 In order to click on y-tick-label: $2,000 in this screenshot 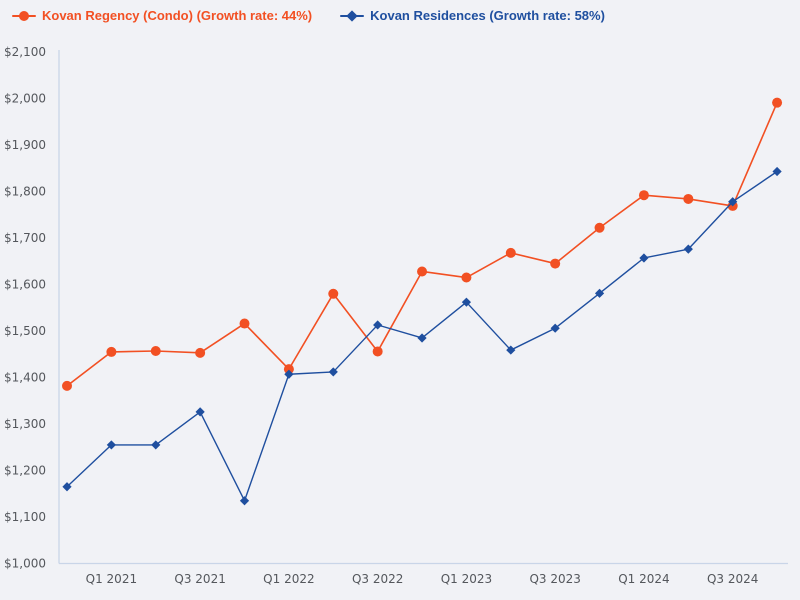, I will do `click(25, 99)`.